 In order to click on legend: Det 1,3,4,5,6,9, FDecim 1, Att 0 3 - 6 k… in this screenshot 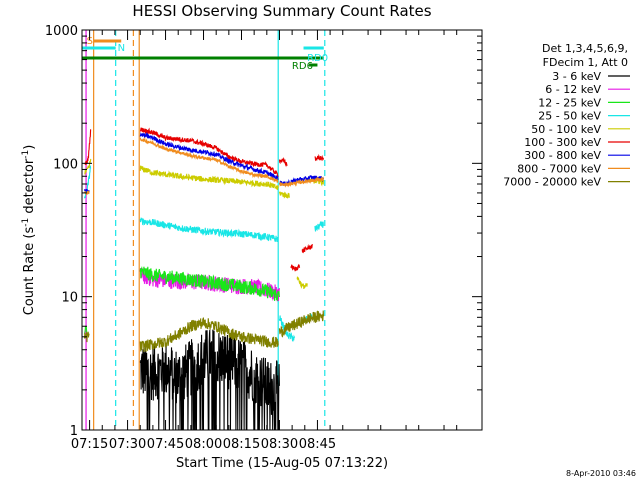, I will do `click(566, 115)`.